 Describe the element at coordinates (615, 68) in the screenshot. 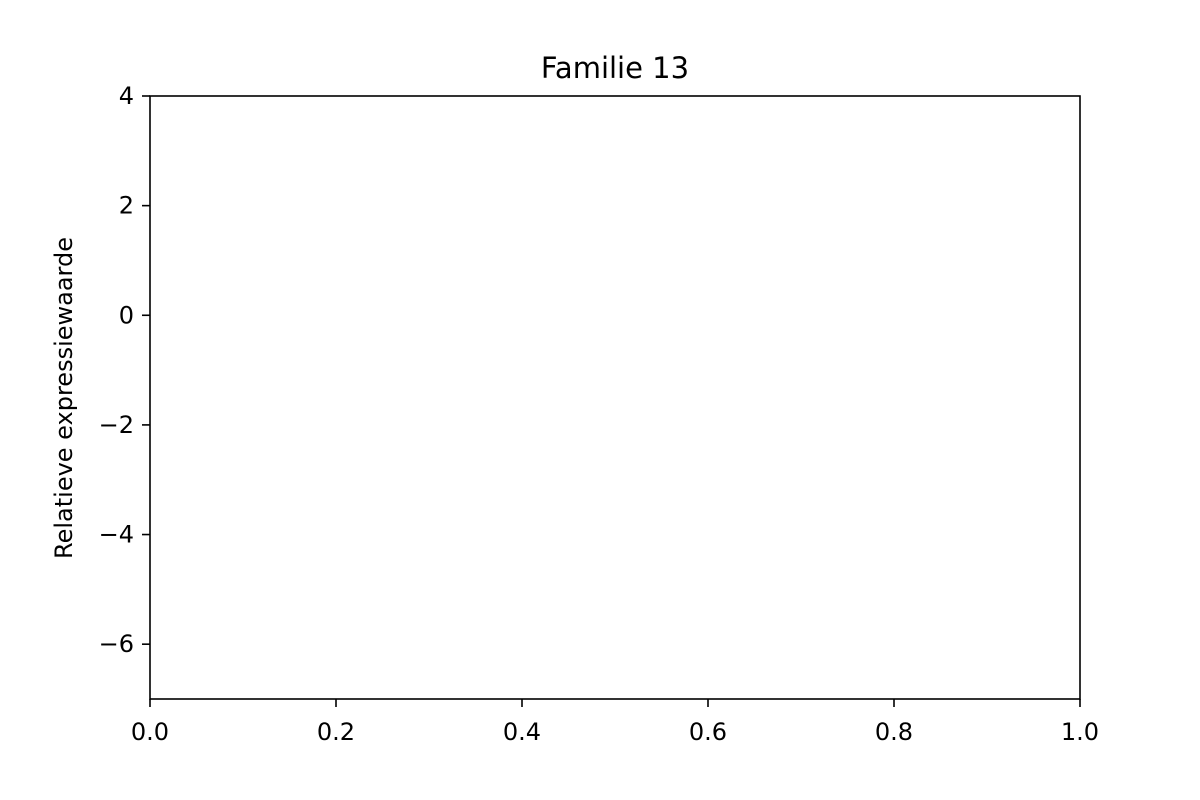

I see `chart-title: Familie 13` at that location.